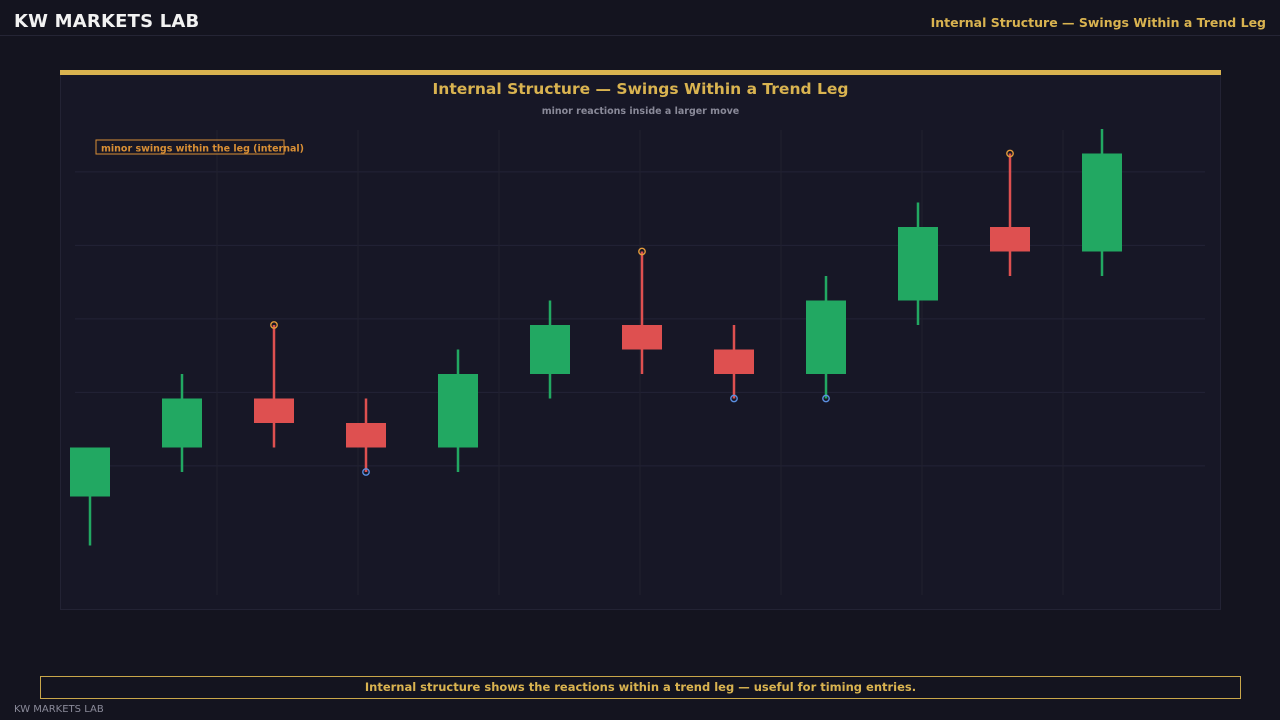  I want to click on footer-brand: KW MARKETS LAB, so click(59, 709).